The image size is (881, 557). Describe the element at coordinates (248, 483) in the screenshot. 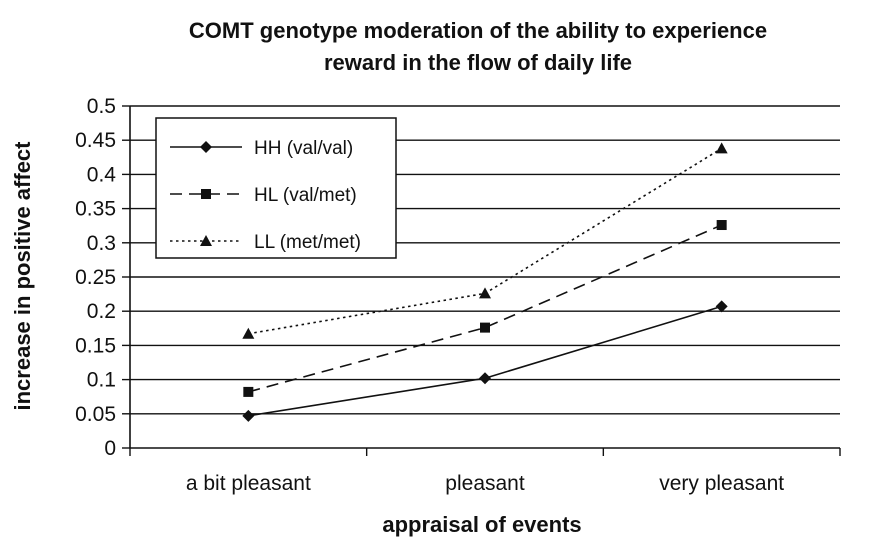

I see `x-category-label-0: a bit pleasant` at that location.